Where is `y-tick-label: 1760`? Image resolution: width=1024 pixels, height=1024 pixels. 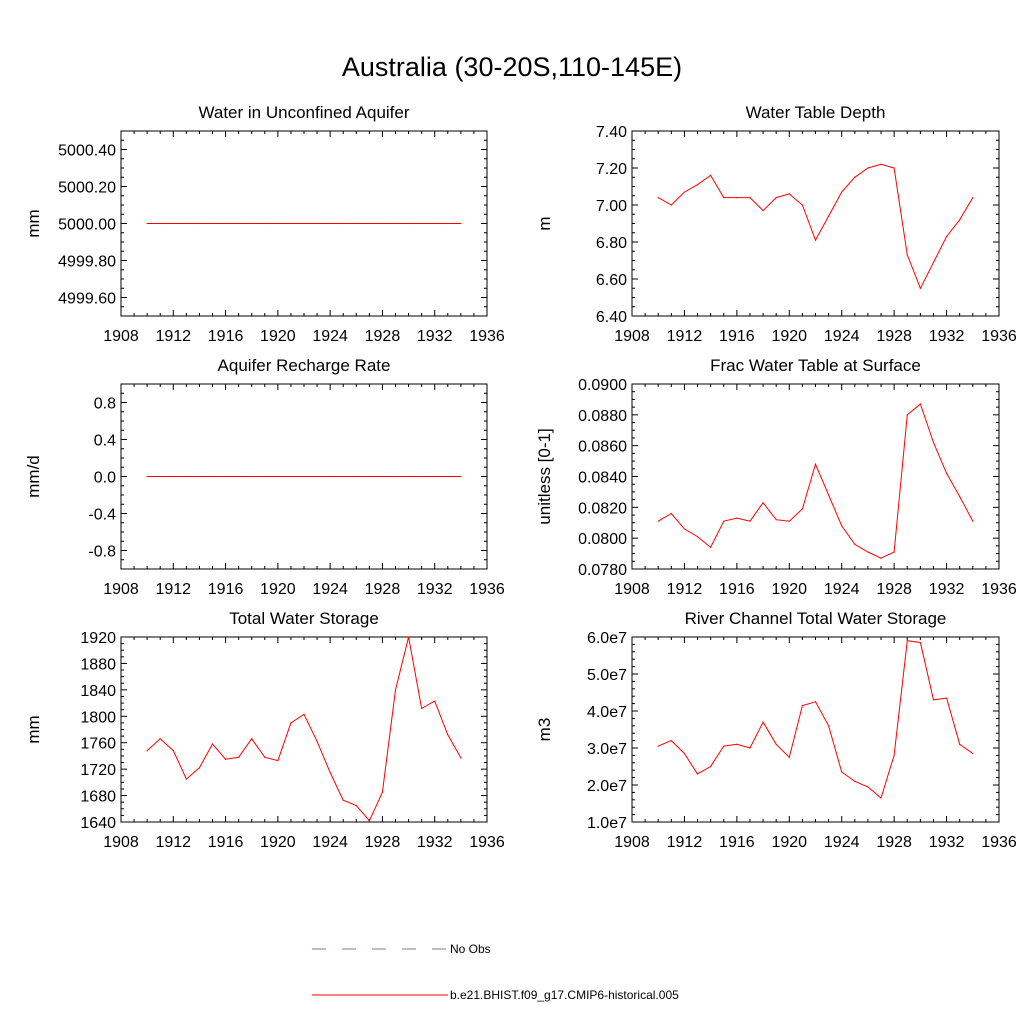 y-tick-label: 1760 is located at coordinates (98, 744).